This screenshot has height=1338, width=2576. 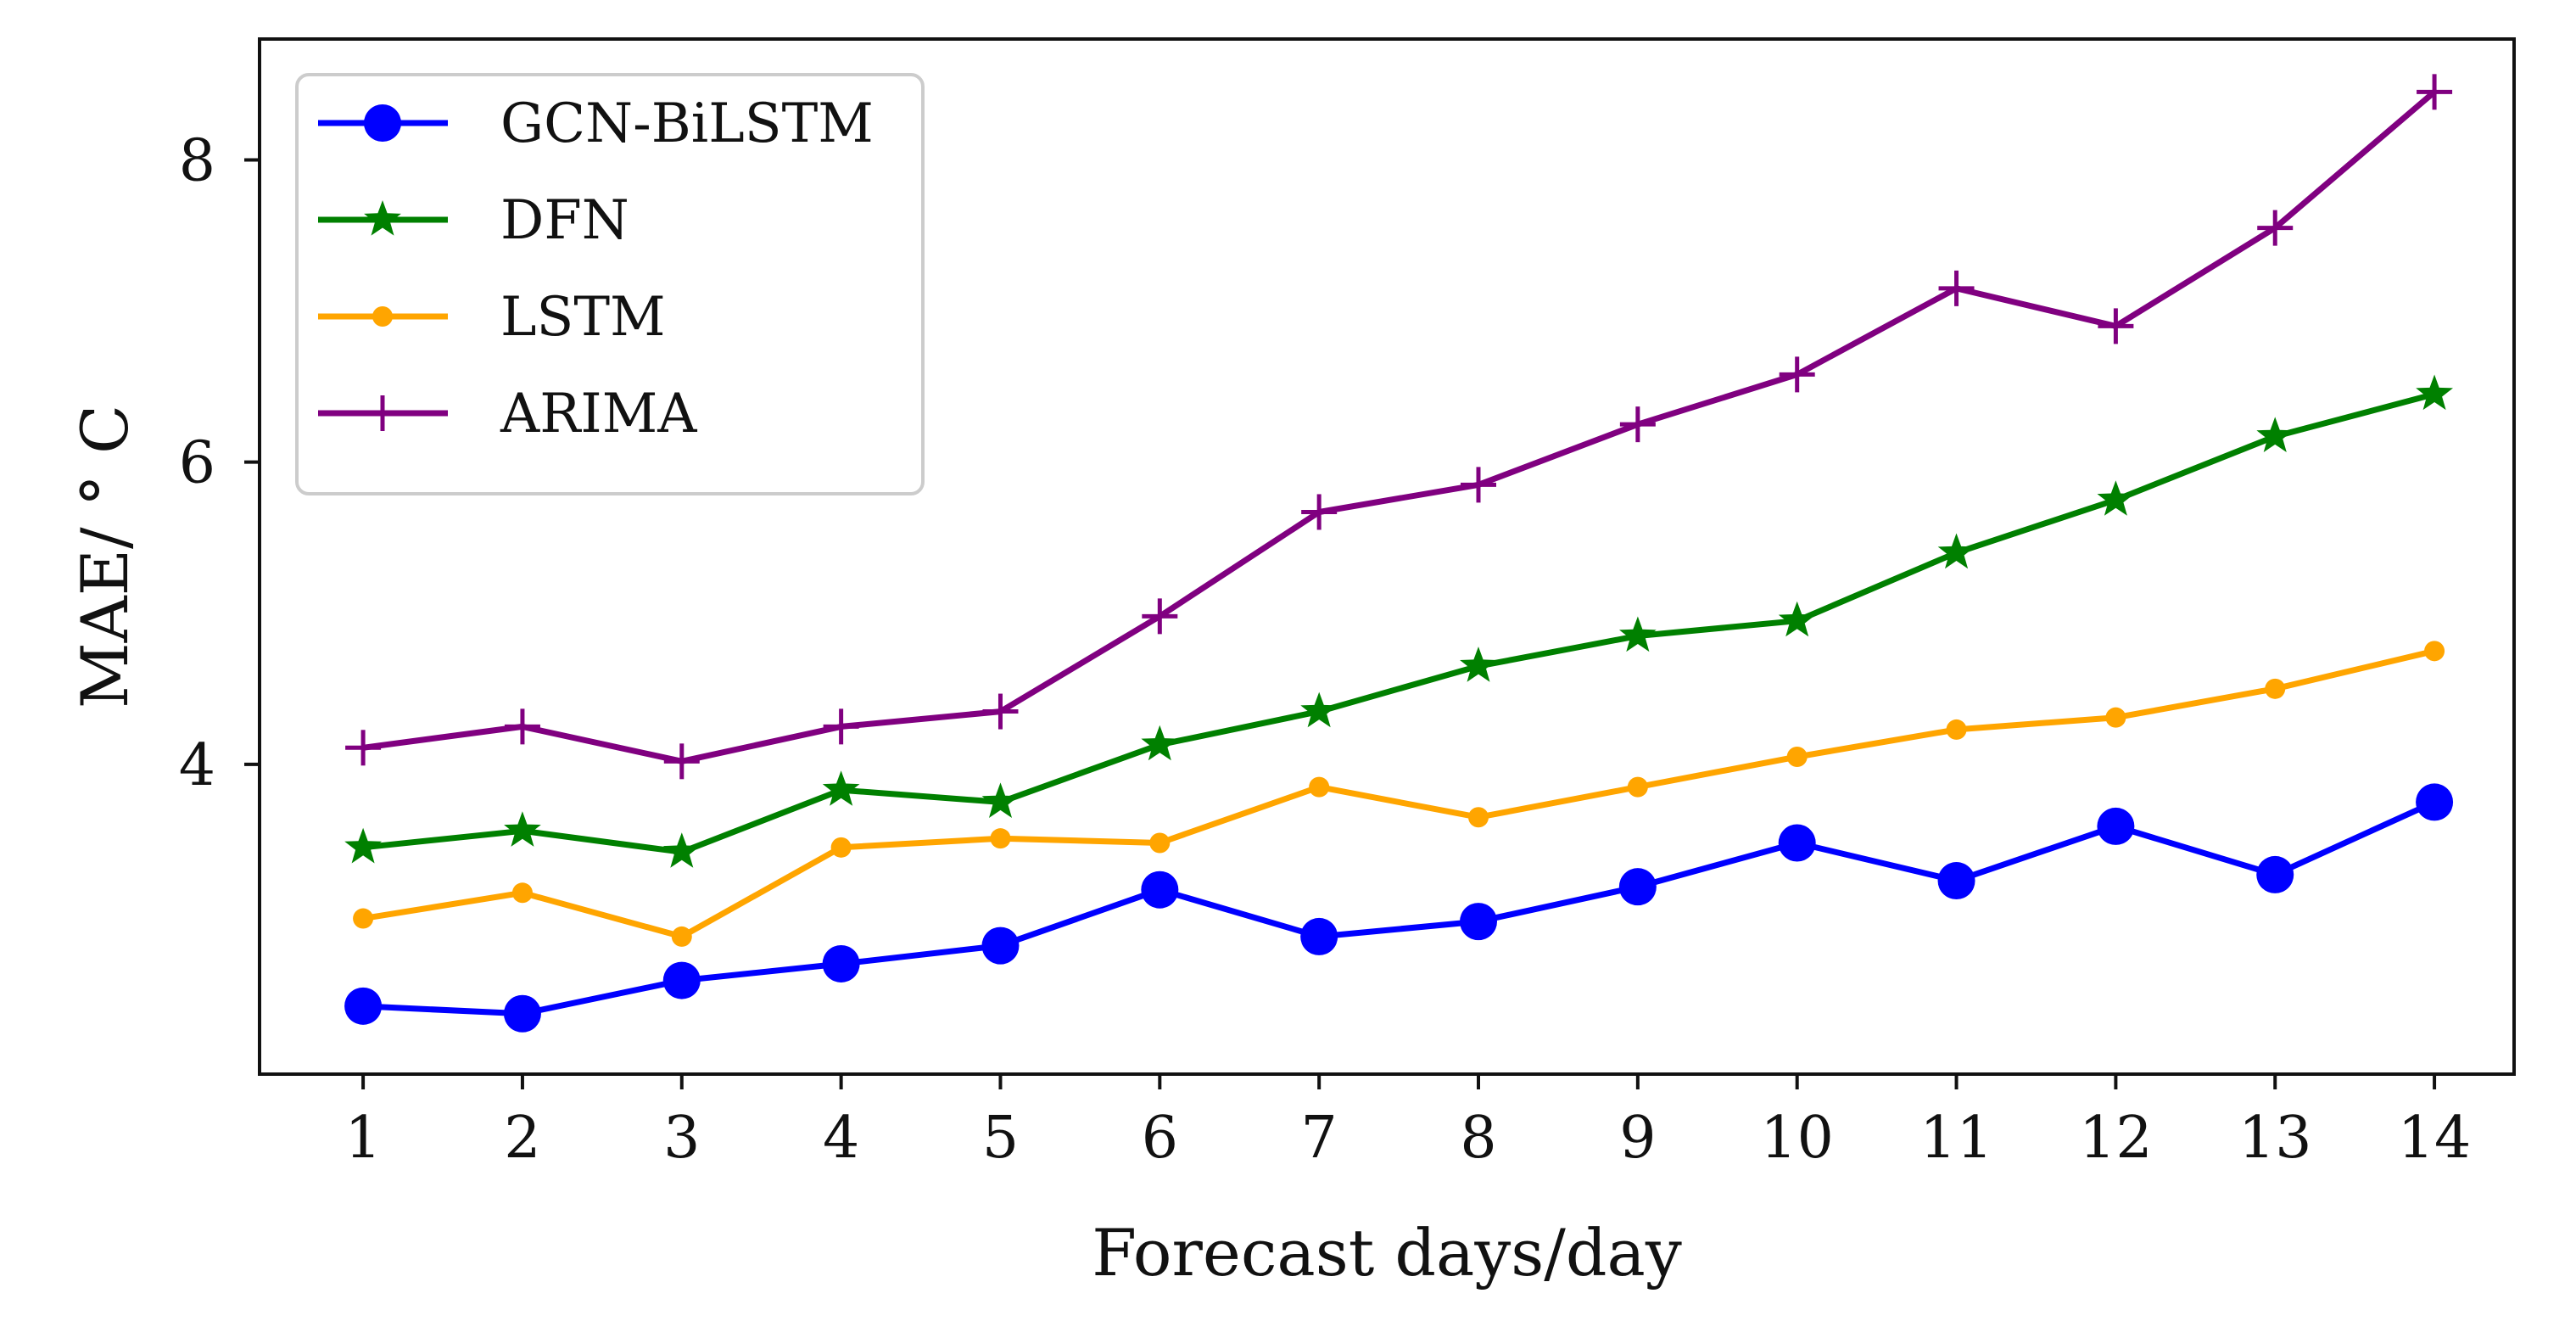 I want to click on x-tick-label: 14, so click(x=2435, y=1138).